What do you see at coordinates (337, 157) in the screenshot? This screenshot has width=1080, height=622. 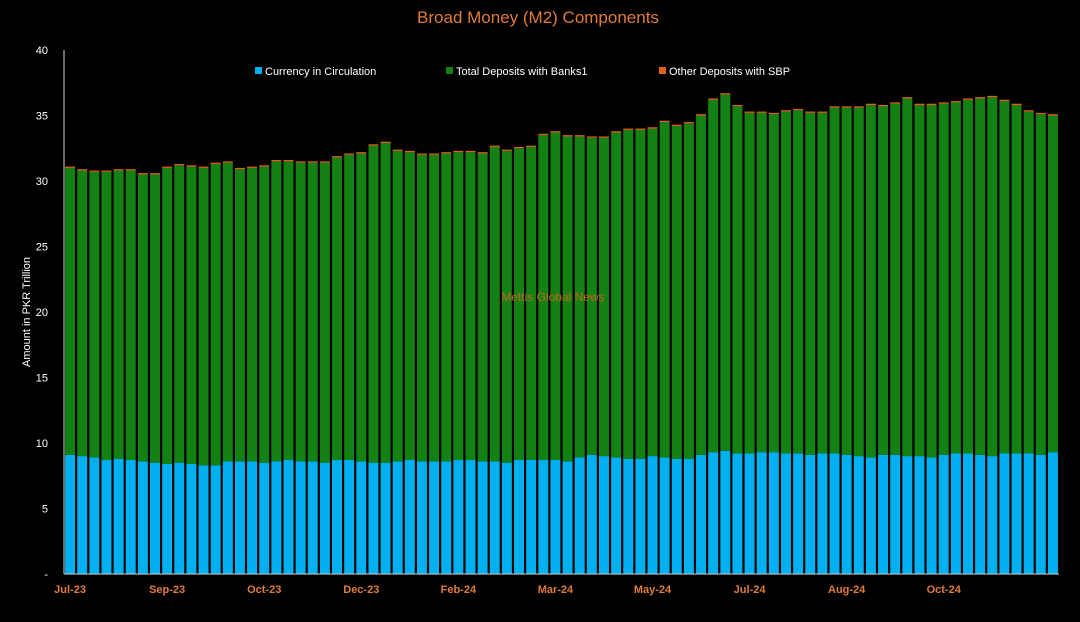 I see `bar-series2-point22` at bounding box center [337, 157].